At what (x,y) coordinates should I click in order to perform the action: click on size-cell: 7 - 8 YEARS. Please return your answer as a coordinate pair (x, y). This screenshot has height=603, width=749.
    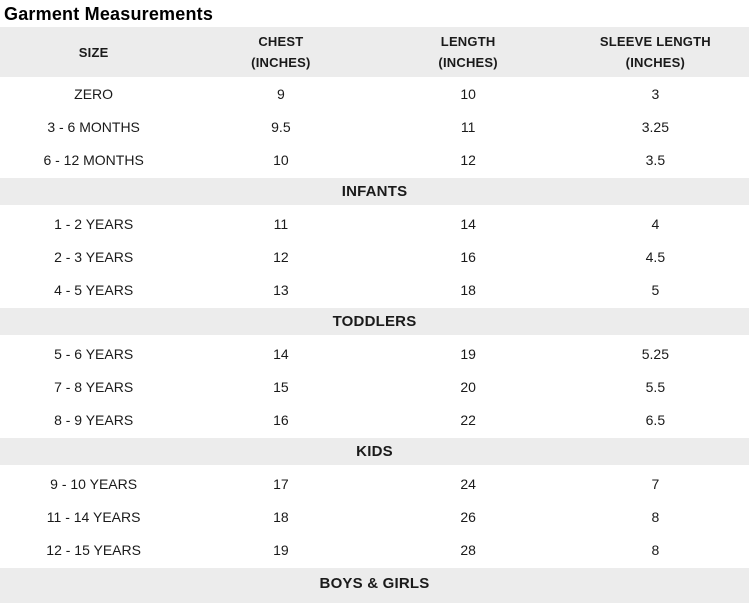
    Looking at the image, I should click on (94, 386).